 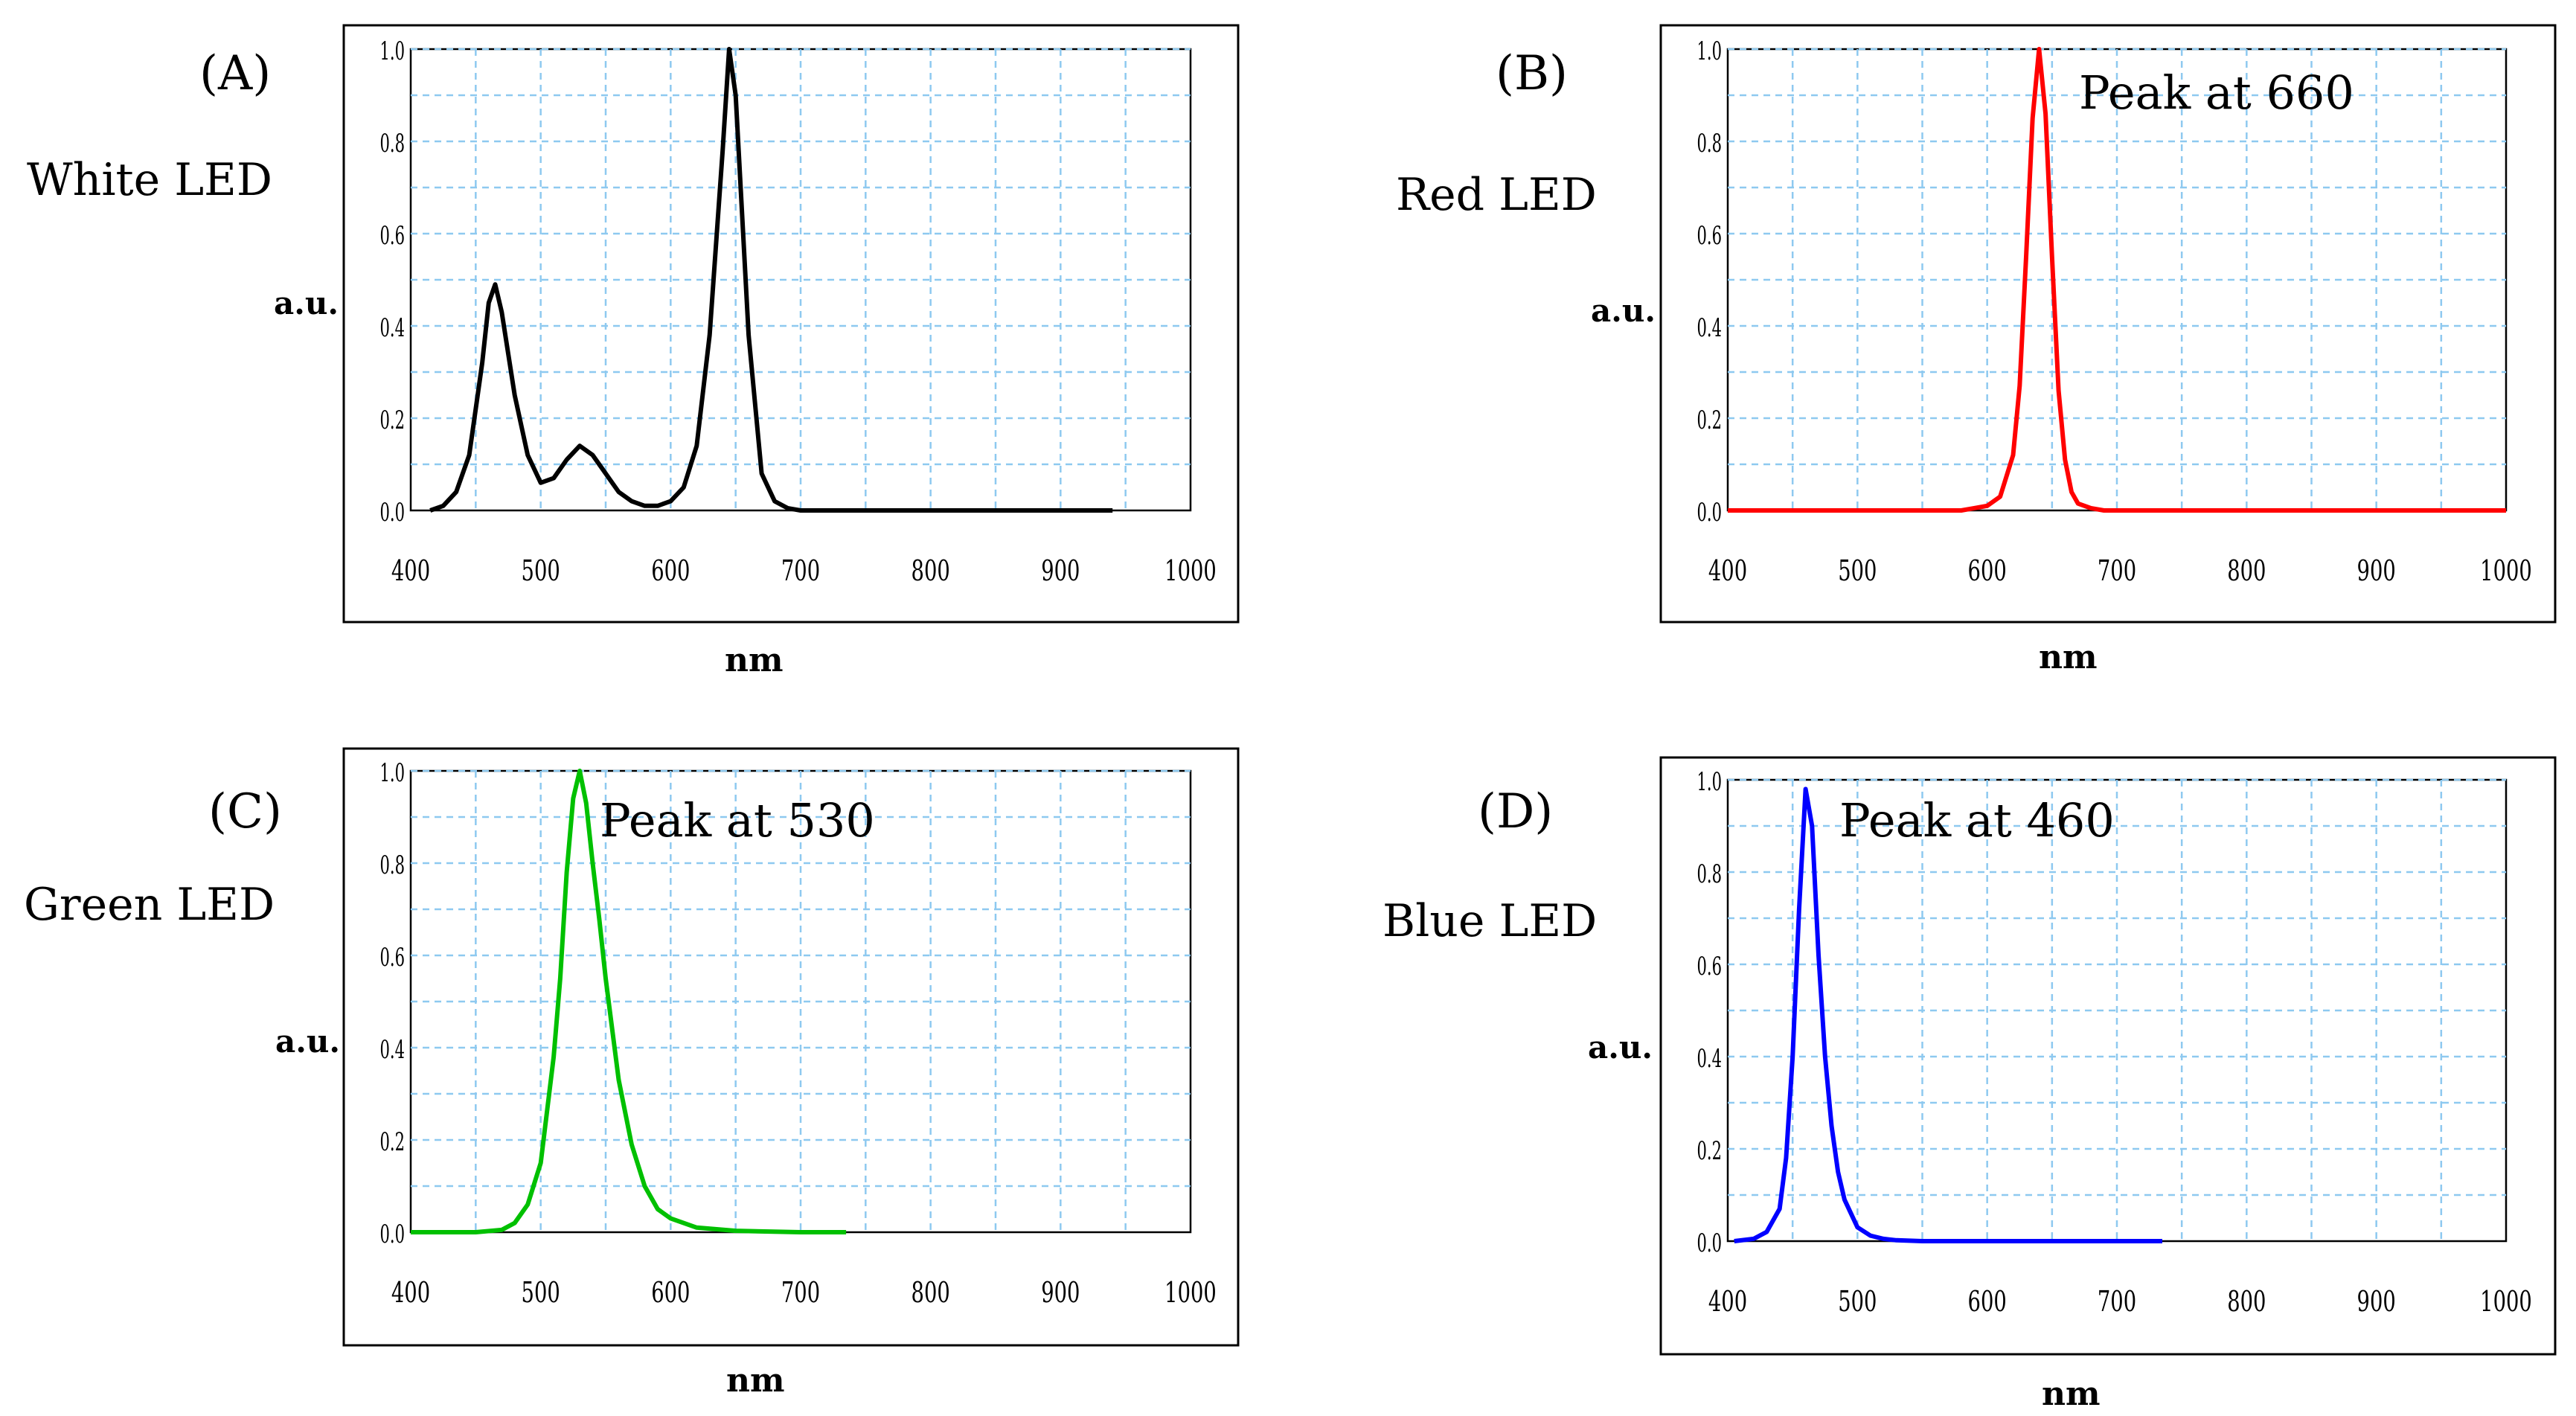 I want to click on spectrum-line-green, so click(x=629, y=1002).